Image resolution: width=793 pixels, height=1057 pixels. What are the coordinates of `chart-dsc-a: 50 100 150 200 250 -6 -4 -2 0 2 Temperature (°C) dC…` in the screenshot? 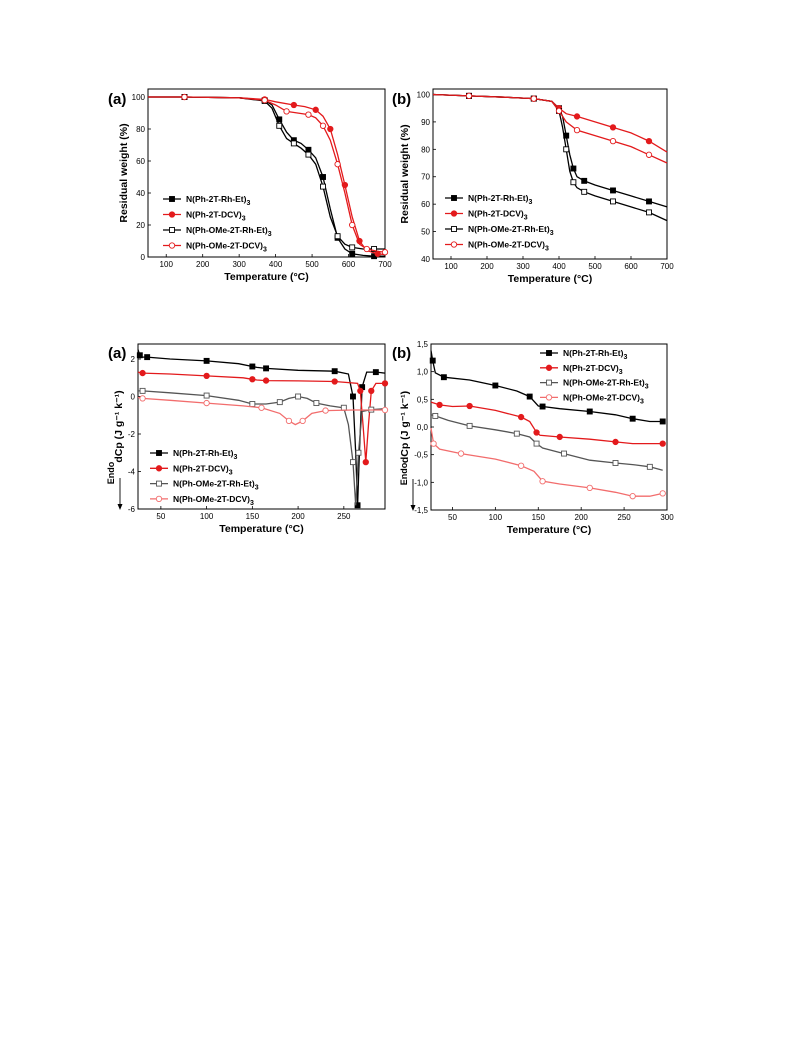 It's located at (247, 439).